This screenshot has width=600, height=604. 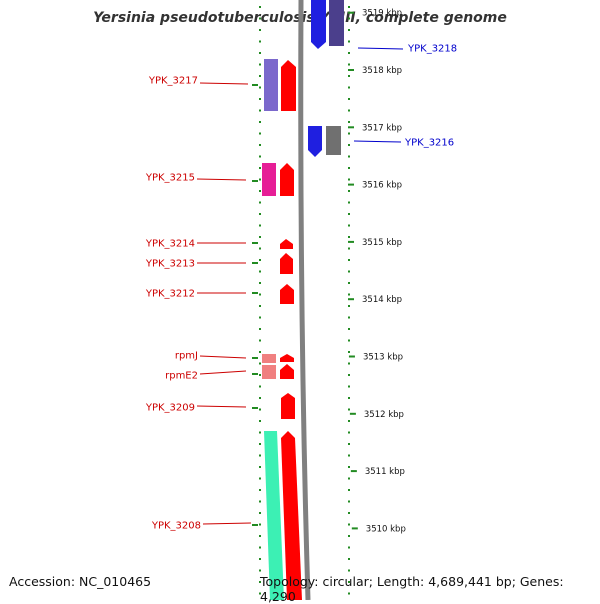 I want to click on gene-label: rpmJ, so click(x=186, y=356).